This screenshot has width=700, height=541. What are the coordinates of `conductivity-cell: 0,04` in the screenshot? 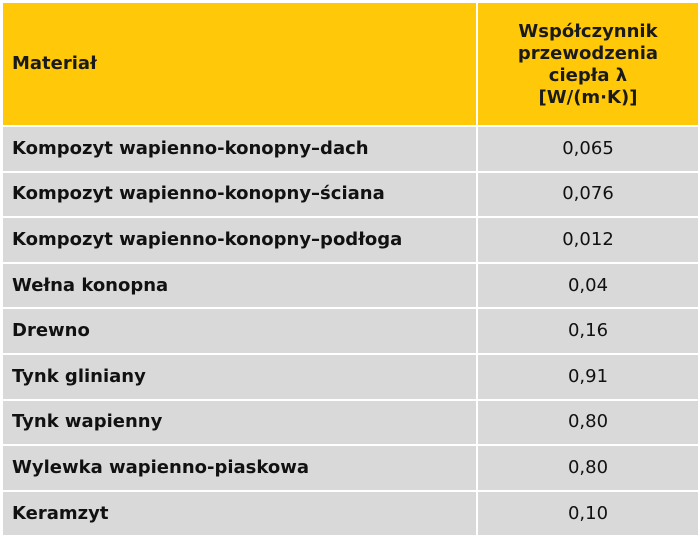 It's located at (588, 285).